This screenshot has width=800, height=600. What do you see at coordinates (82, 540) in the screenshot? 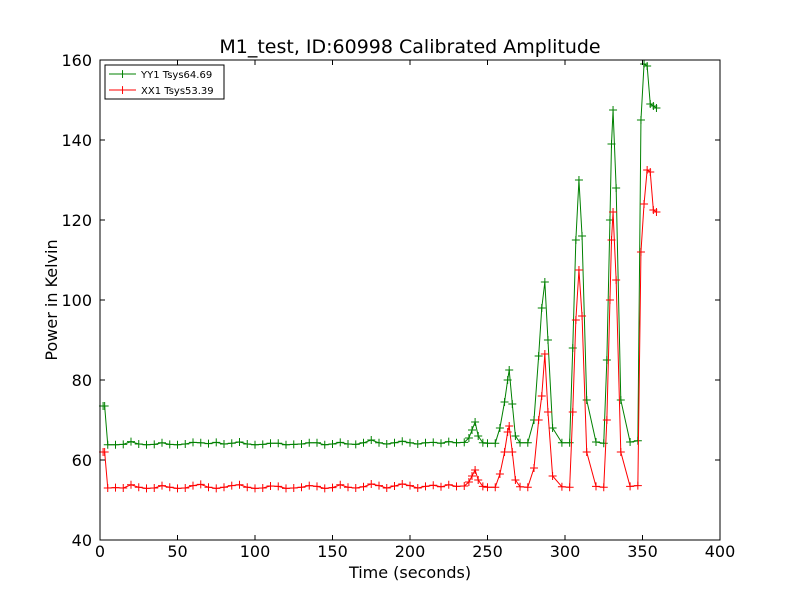
I see `y-tick-label: 40` at bounding box center [82, 540].